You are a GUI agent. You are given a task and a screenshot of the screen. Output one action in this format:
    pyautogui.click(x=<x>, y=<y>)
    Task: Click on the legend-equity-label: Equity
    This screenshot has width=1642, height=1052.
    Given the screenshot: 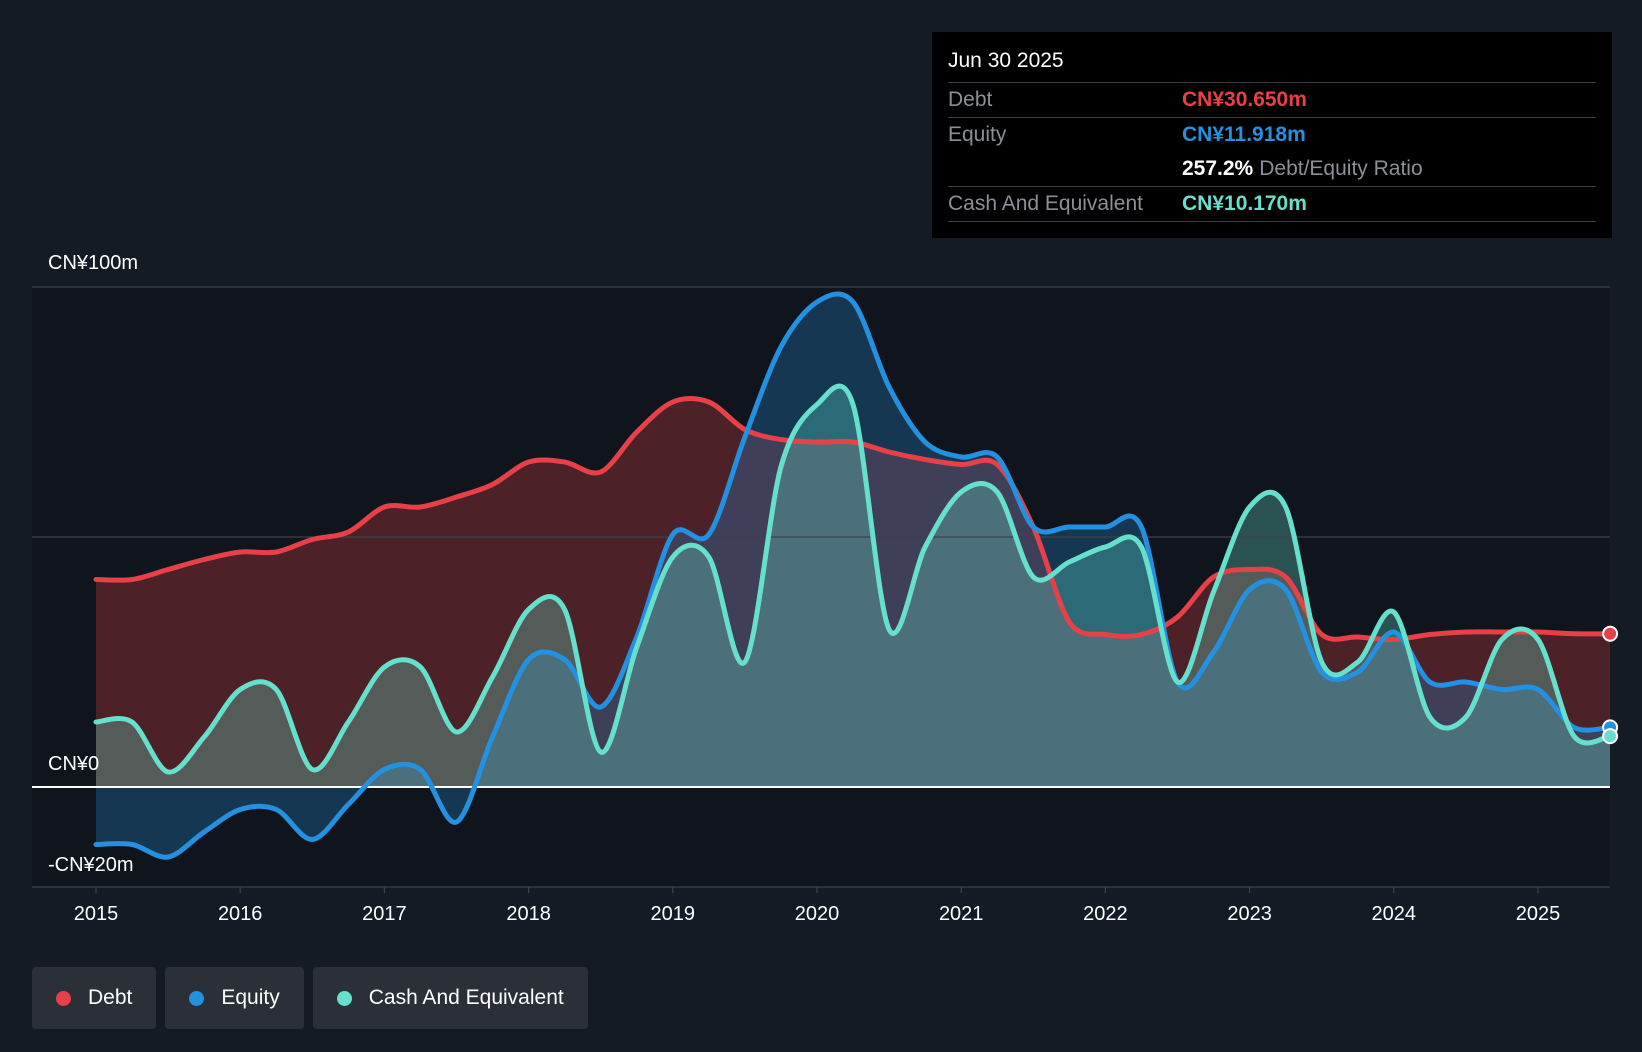 What is the action you would take?
    pyautogui.click(x=250, y=997)
    